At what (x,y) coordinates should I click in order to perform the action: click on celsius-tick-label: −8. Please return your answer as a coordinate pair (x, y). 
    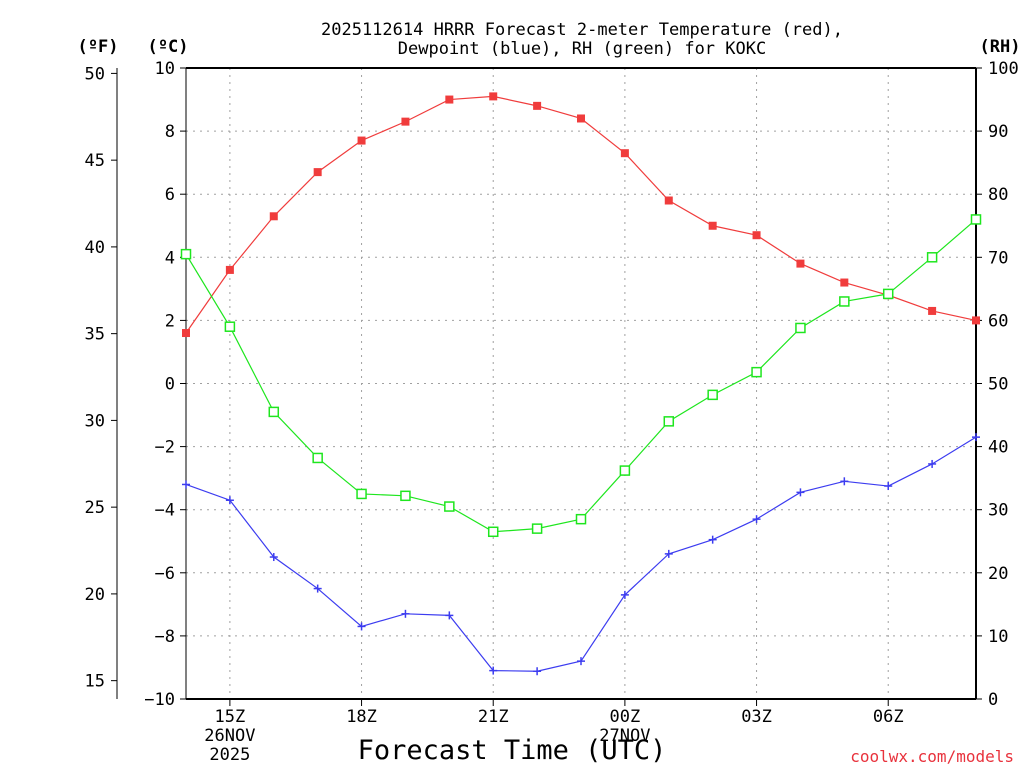
    Looking at the image, I should click on (165, 637).